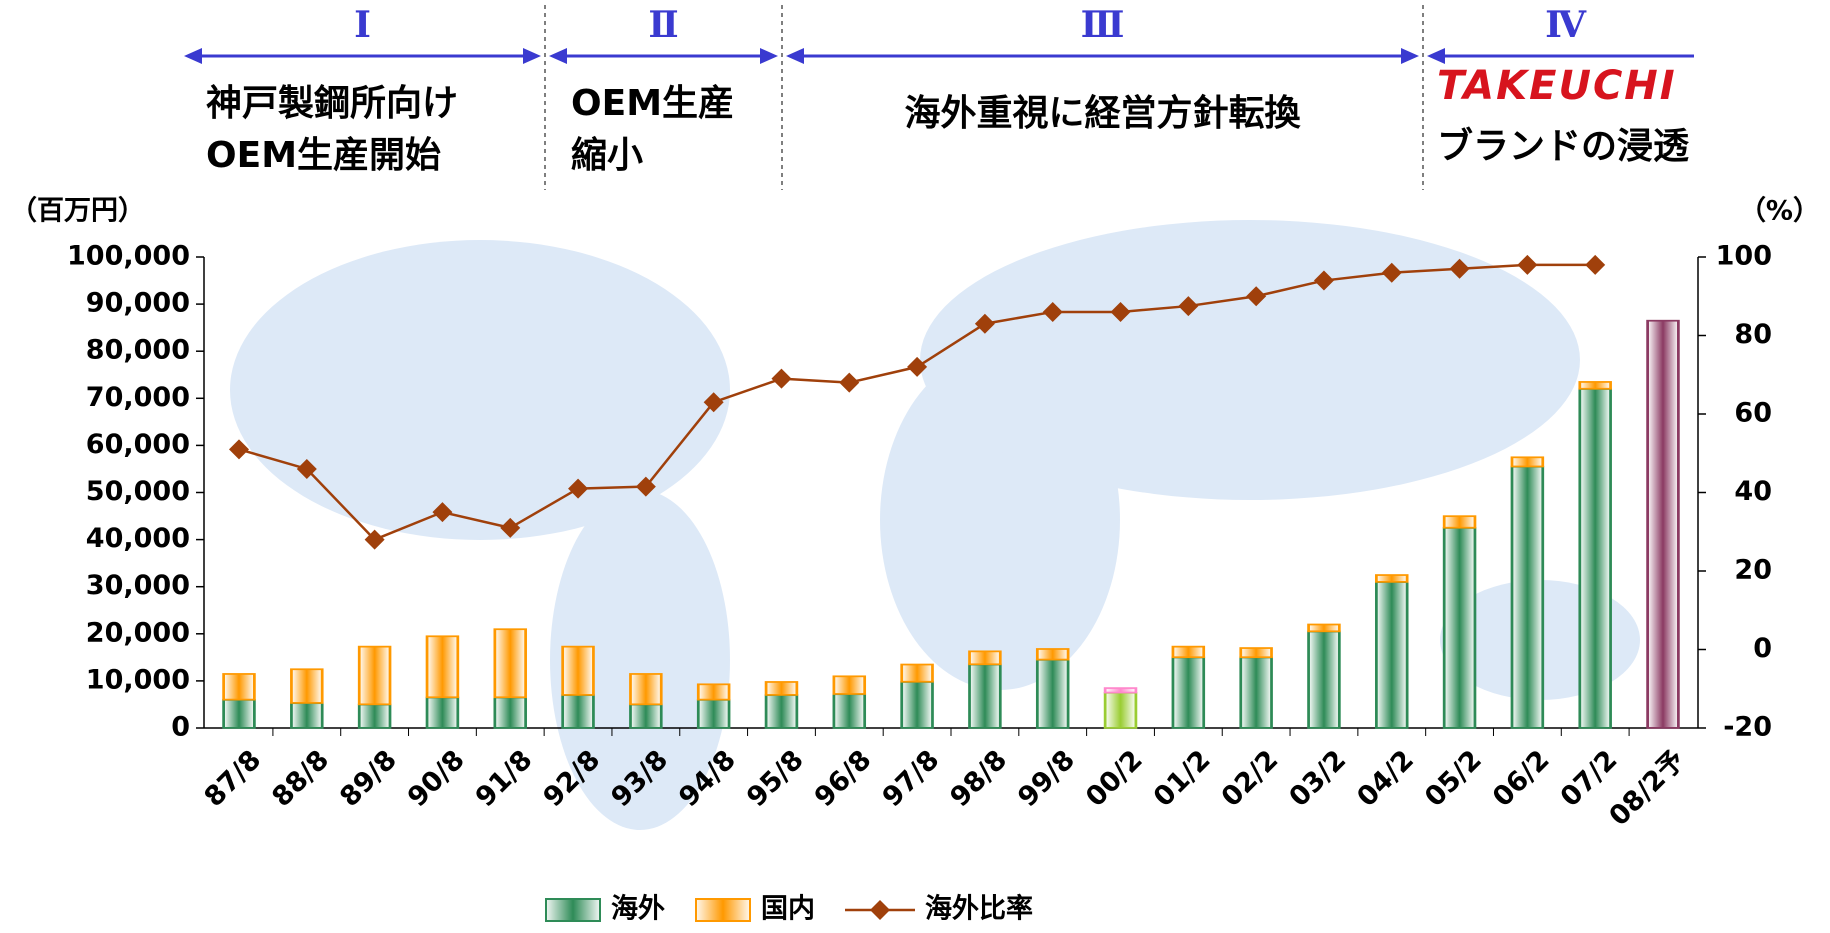 This screenshot has width=1830, height=933. What do you see at coordinates (300, 778) in the screenshot?
I see `x-tick-label: 88/8` at bounding box center [300, 778].